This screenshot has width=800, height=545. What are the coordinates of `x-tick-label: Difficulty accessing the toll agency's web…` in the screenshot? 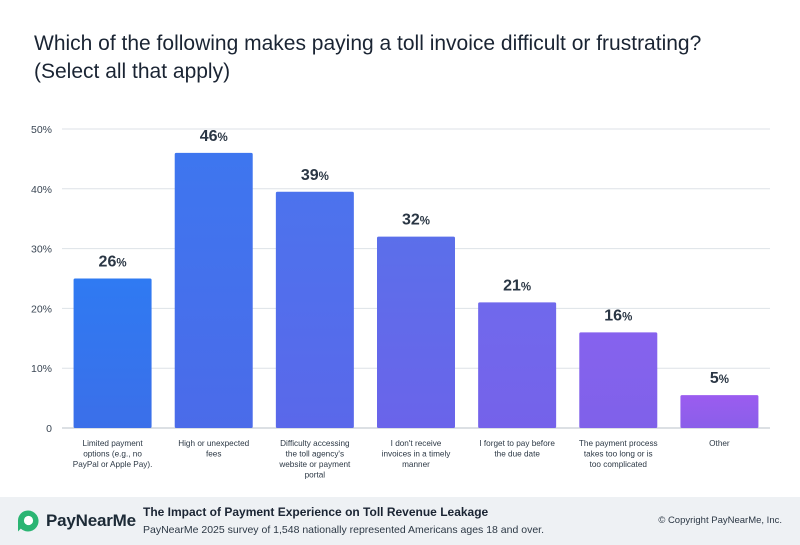 It's located at (314, 459).